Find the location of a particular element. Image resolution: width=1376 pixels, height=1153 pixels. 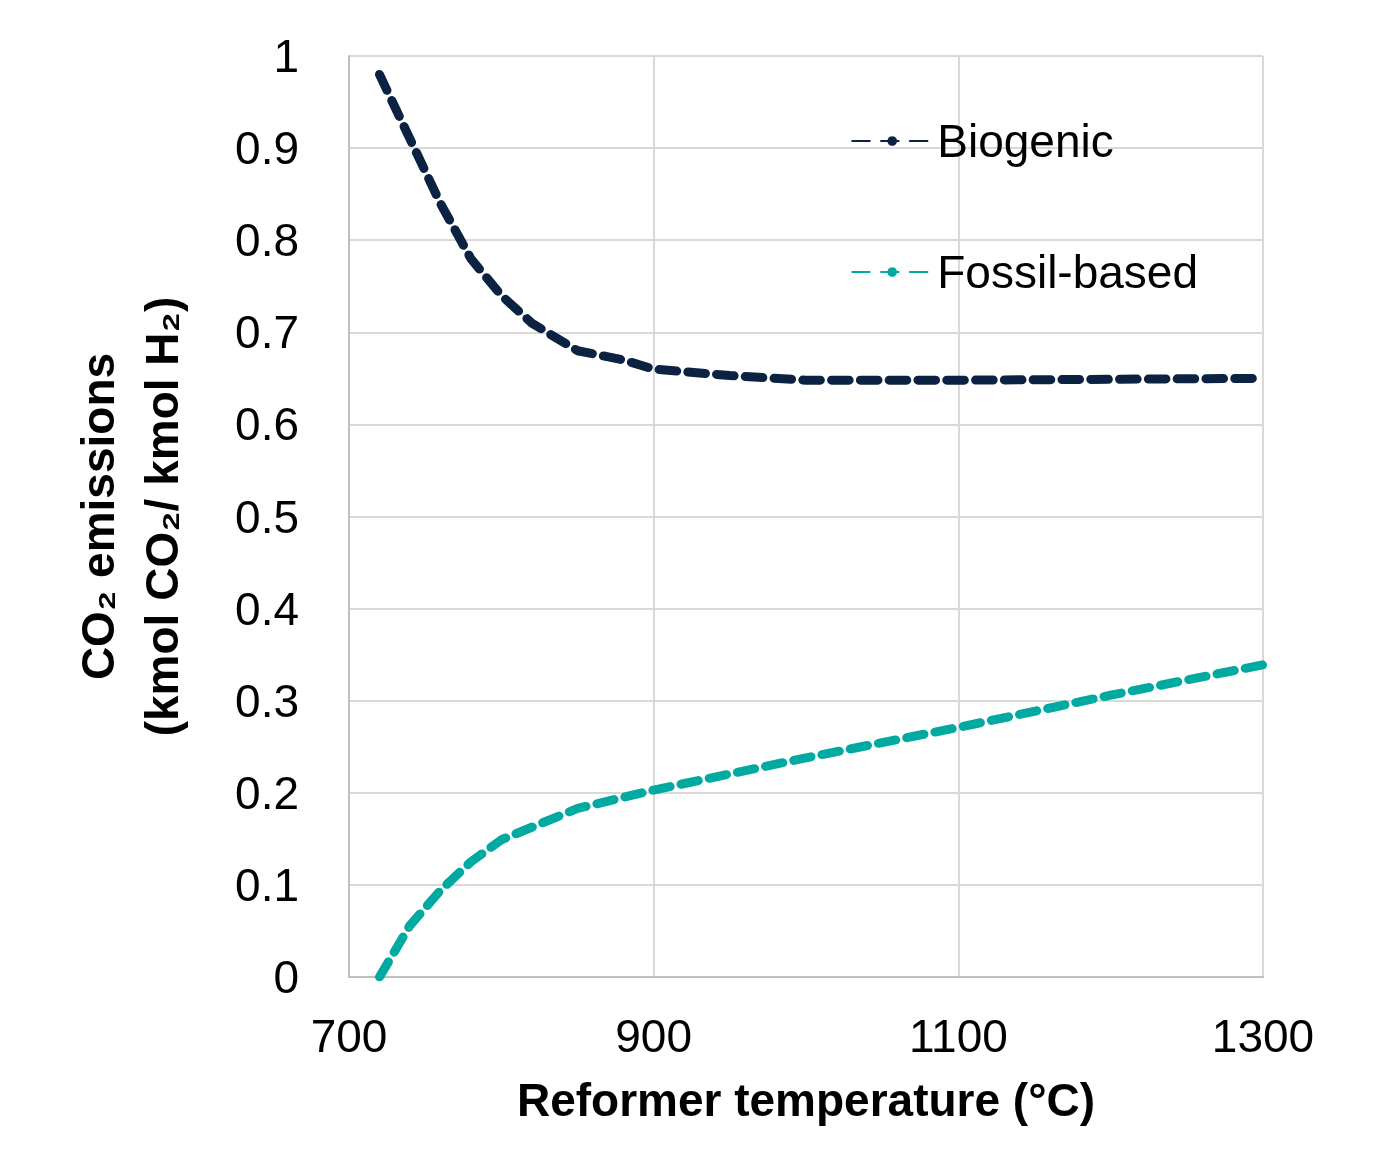

y-tick-label: 0.2 is located at coordinates (267, 792).